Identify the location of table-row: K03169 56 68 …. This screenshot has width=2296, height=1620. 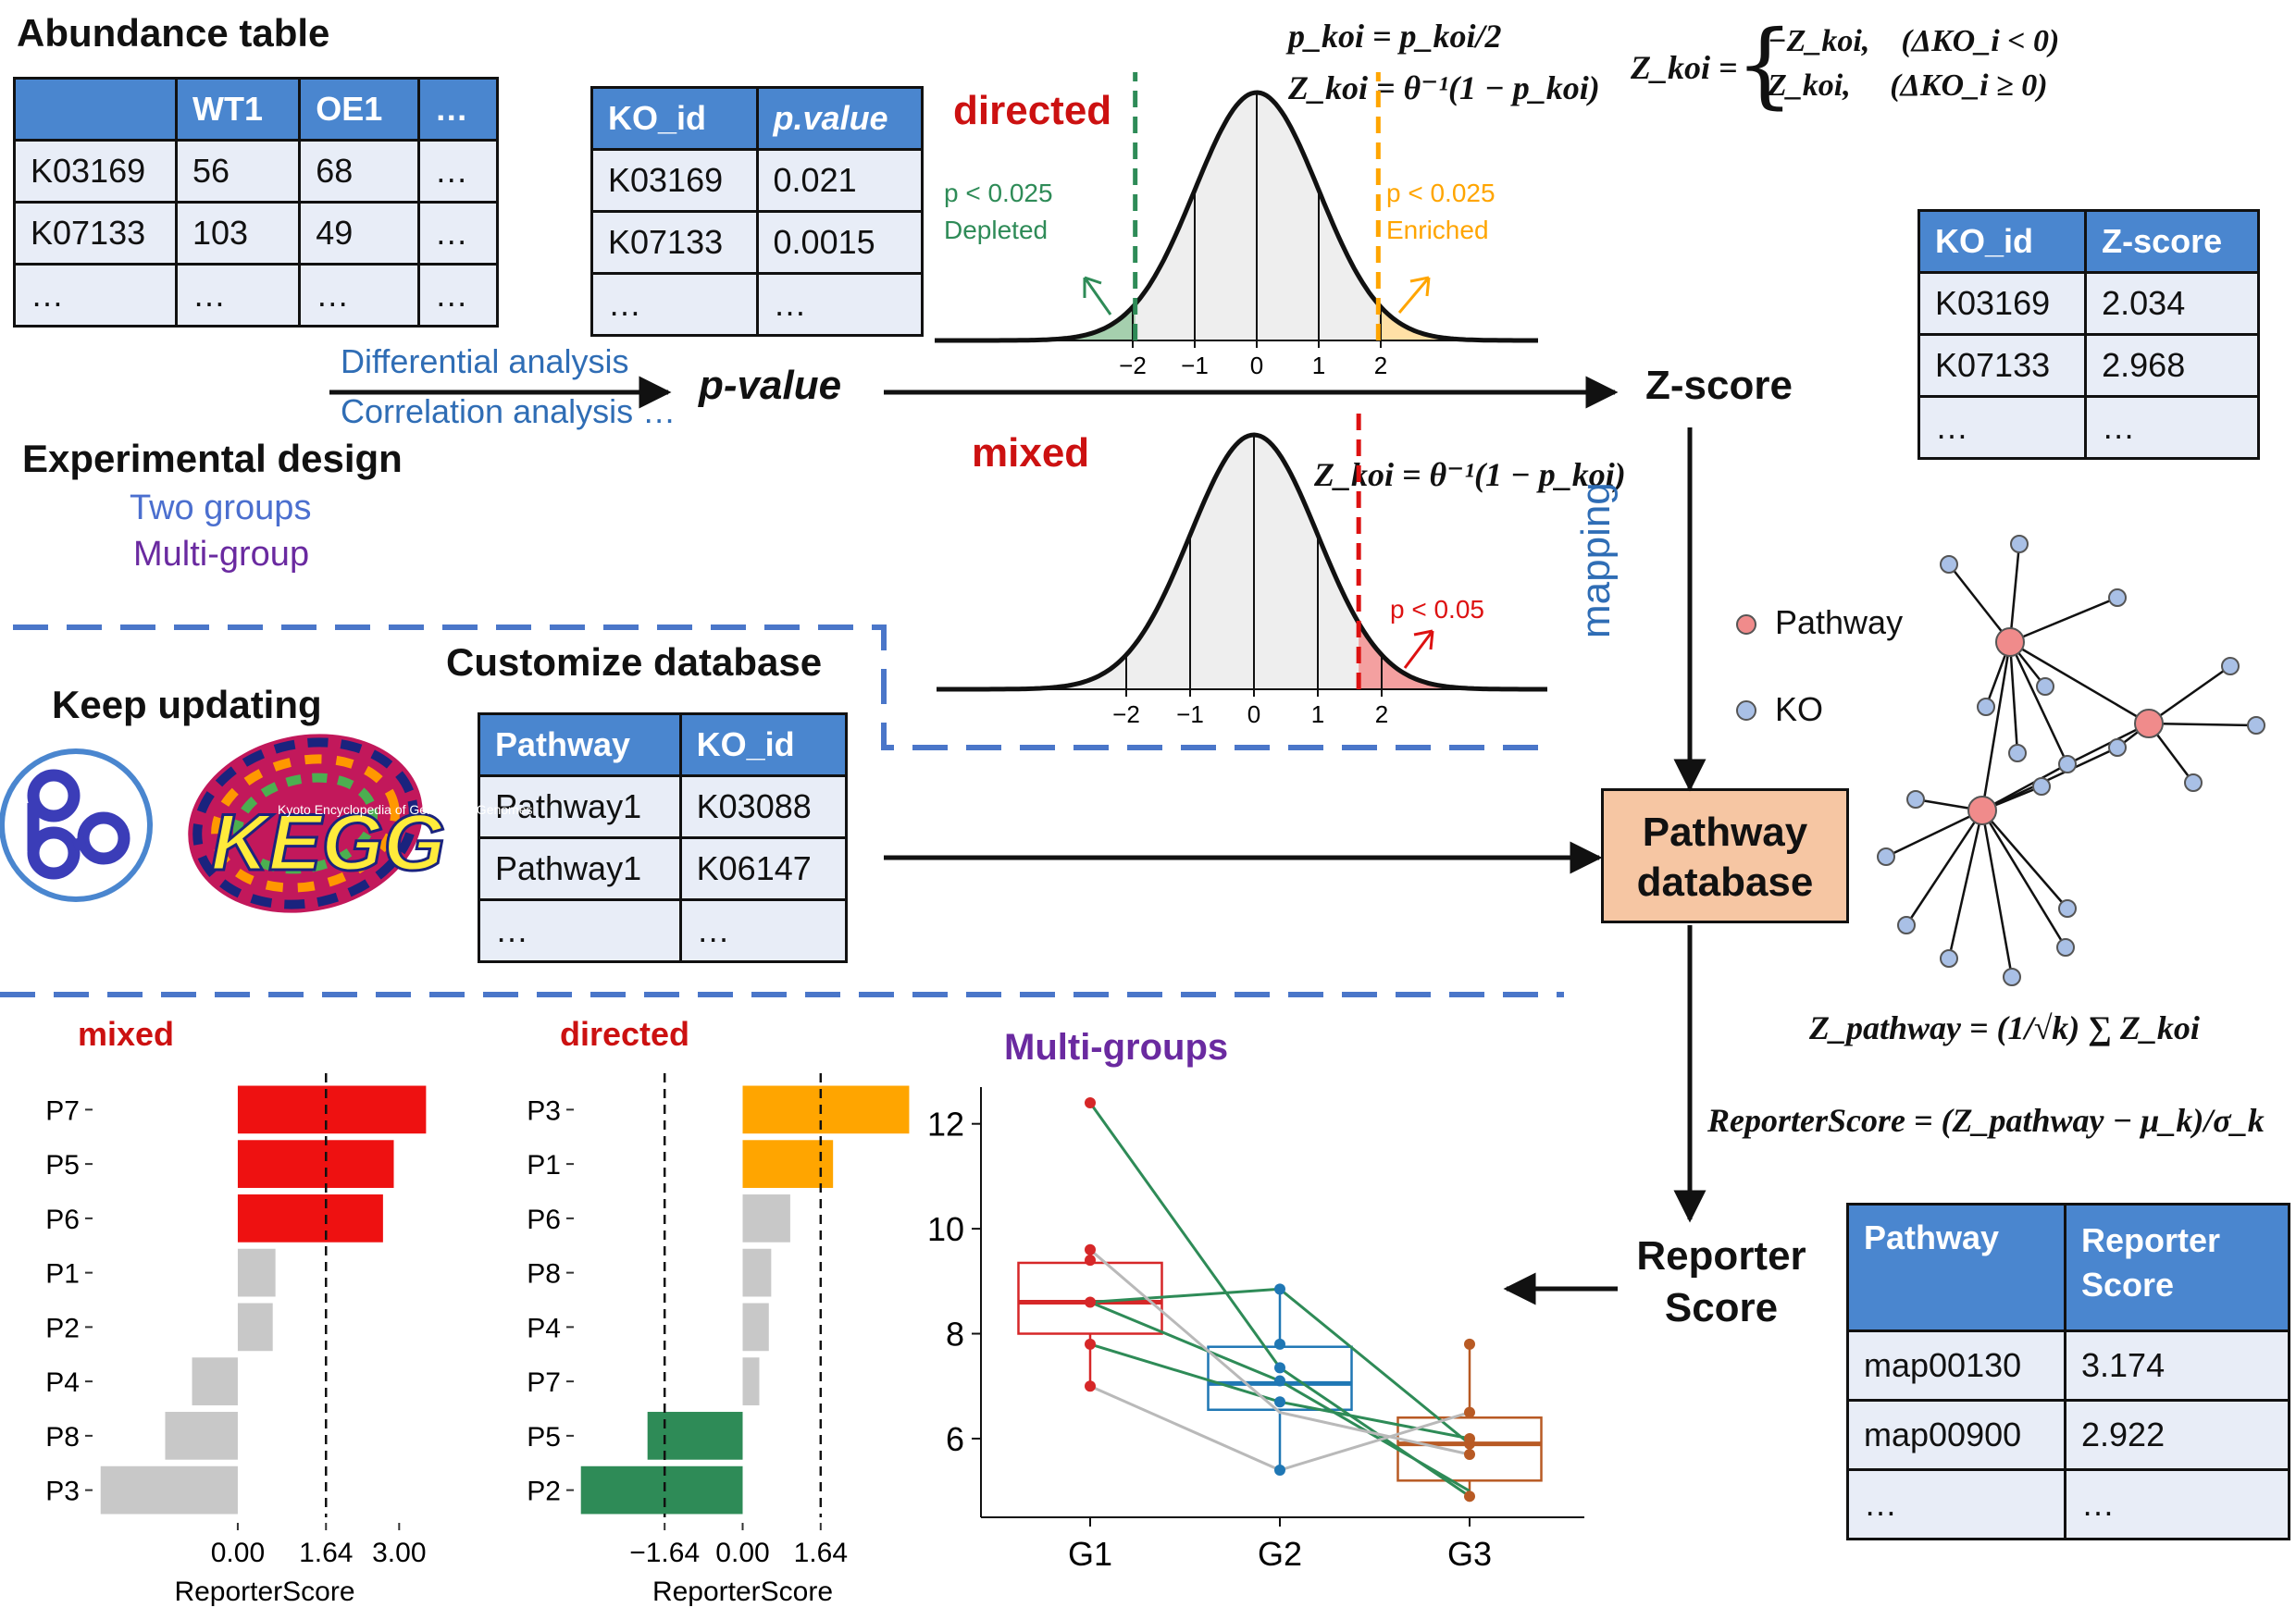
(256, 171).